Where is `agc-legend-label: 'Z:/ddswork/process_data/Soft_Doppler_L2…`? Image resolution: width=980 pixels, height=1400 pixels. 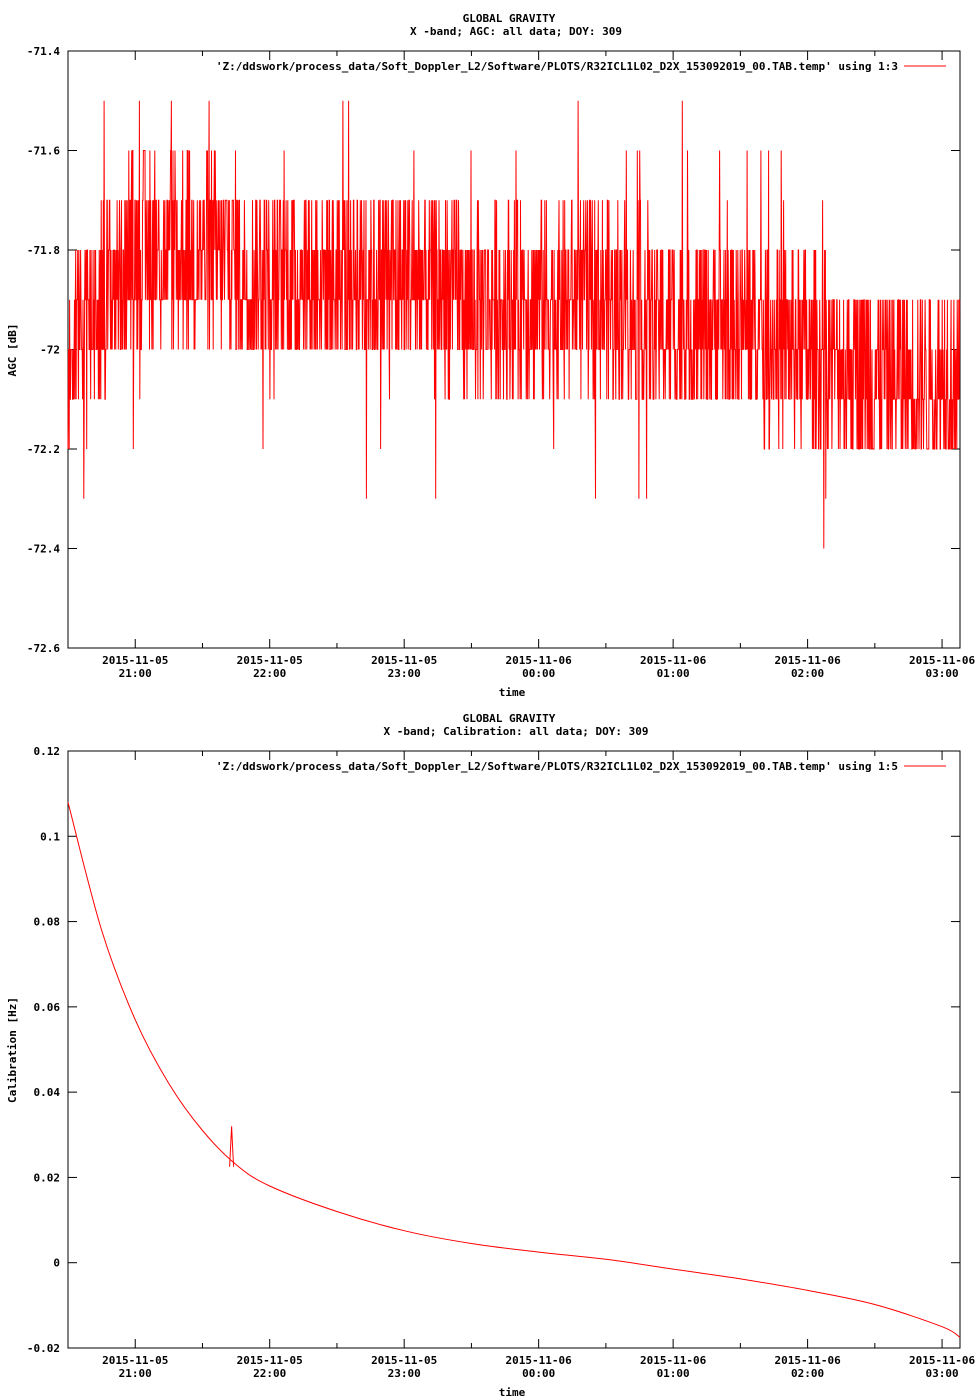
agc-legend-label: 'Z:/ddswork/process_data/Soft_Doppler_L2… is located at coordinates (557, 66).